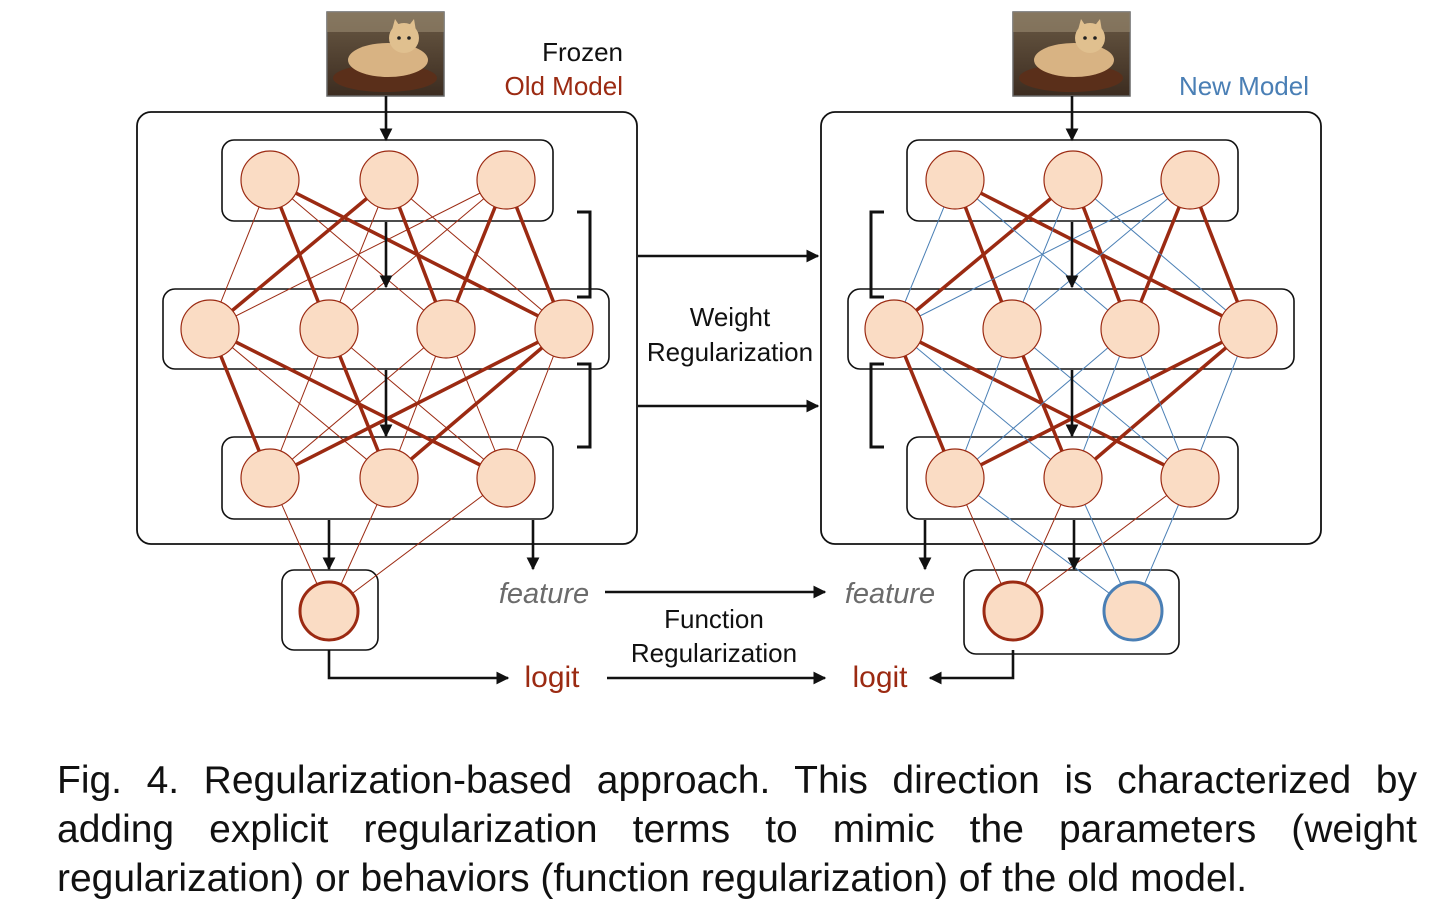 The image size is (1441, 924). What do you see at coordinates (1244, 86) in the screenshot?
I see `new-model-label: New Model` at bounding box center [1244, 86].